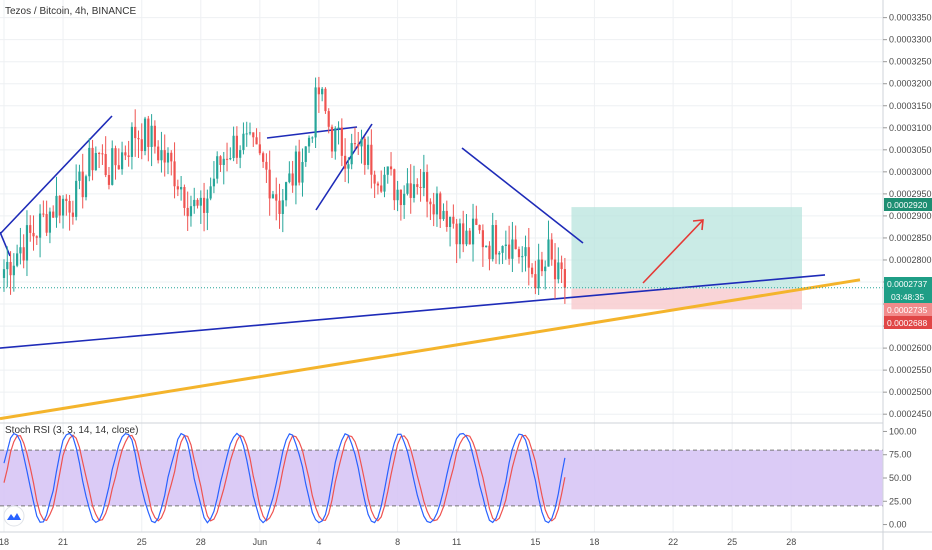  Describe the element at coordinates (63, 542) in the screenshot. I see `time-tick-label: 21` at that location.